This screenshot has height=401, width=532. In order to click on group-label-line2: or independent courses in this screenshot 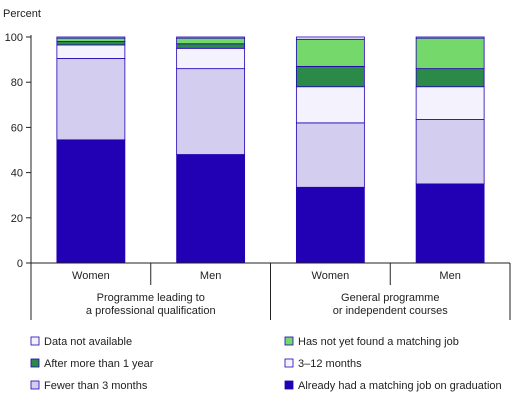, I will do `click(390, 311)`.